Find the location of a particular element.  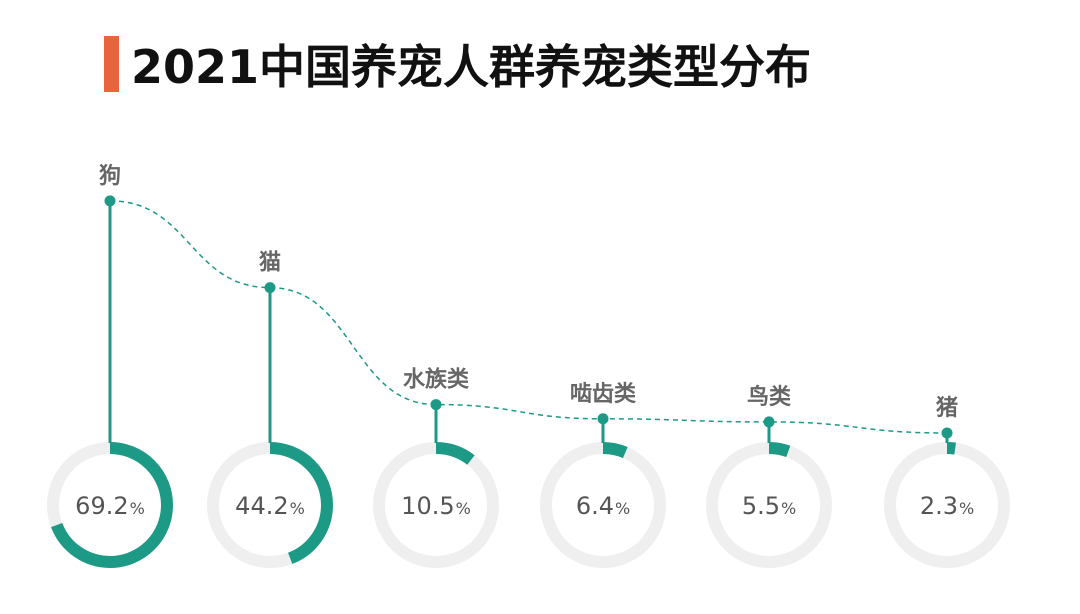

value-label: 44.2% is located at coordinates (270, 506).